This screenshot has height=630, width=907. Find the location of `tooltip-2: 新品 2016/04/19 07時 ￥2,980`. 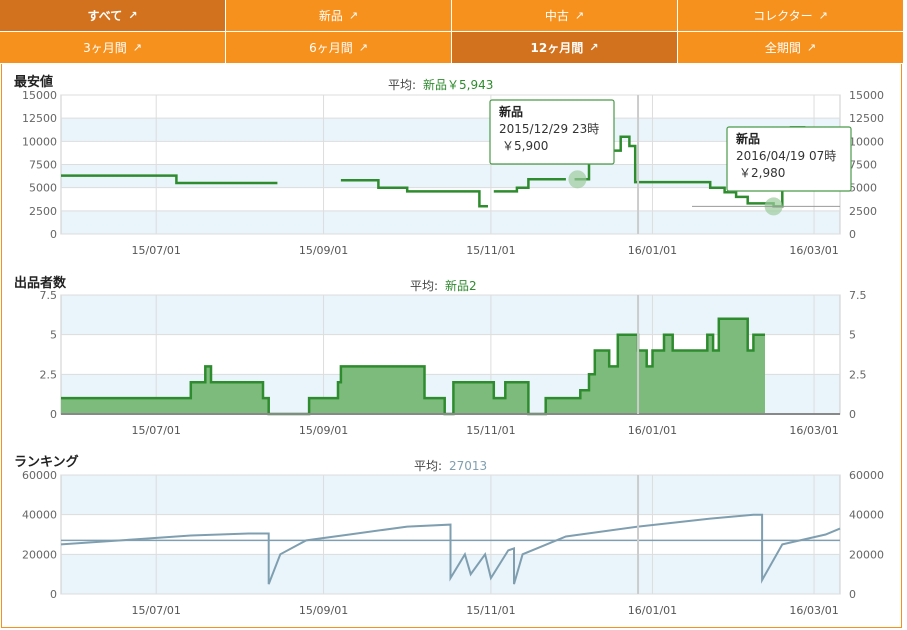

tooltip-2: 新品 2016/04/19 07時 ￥2,980 is located at coordinates (789, 159).